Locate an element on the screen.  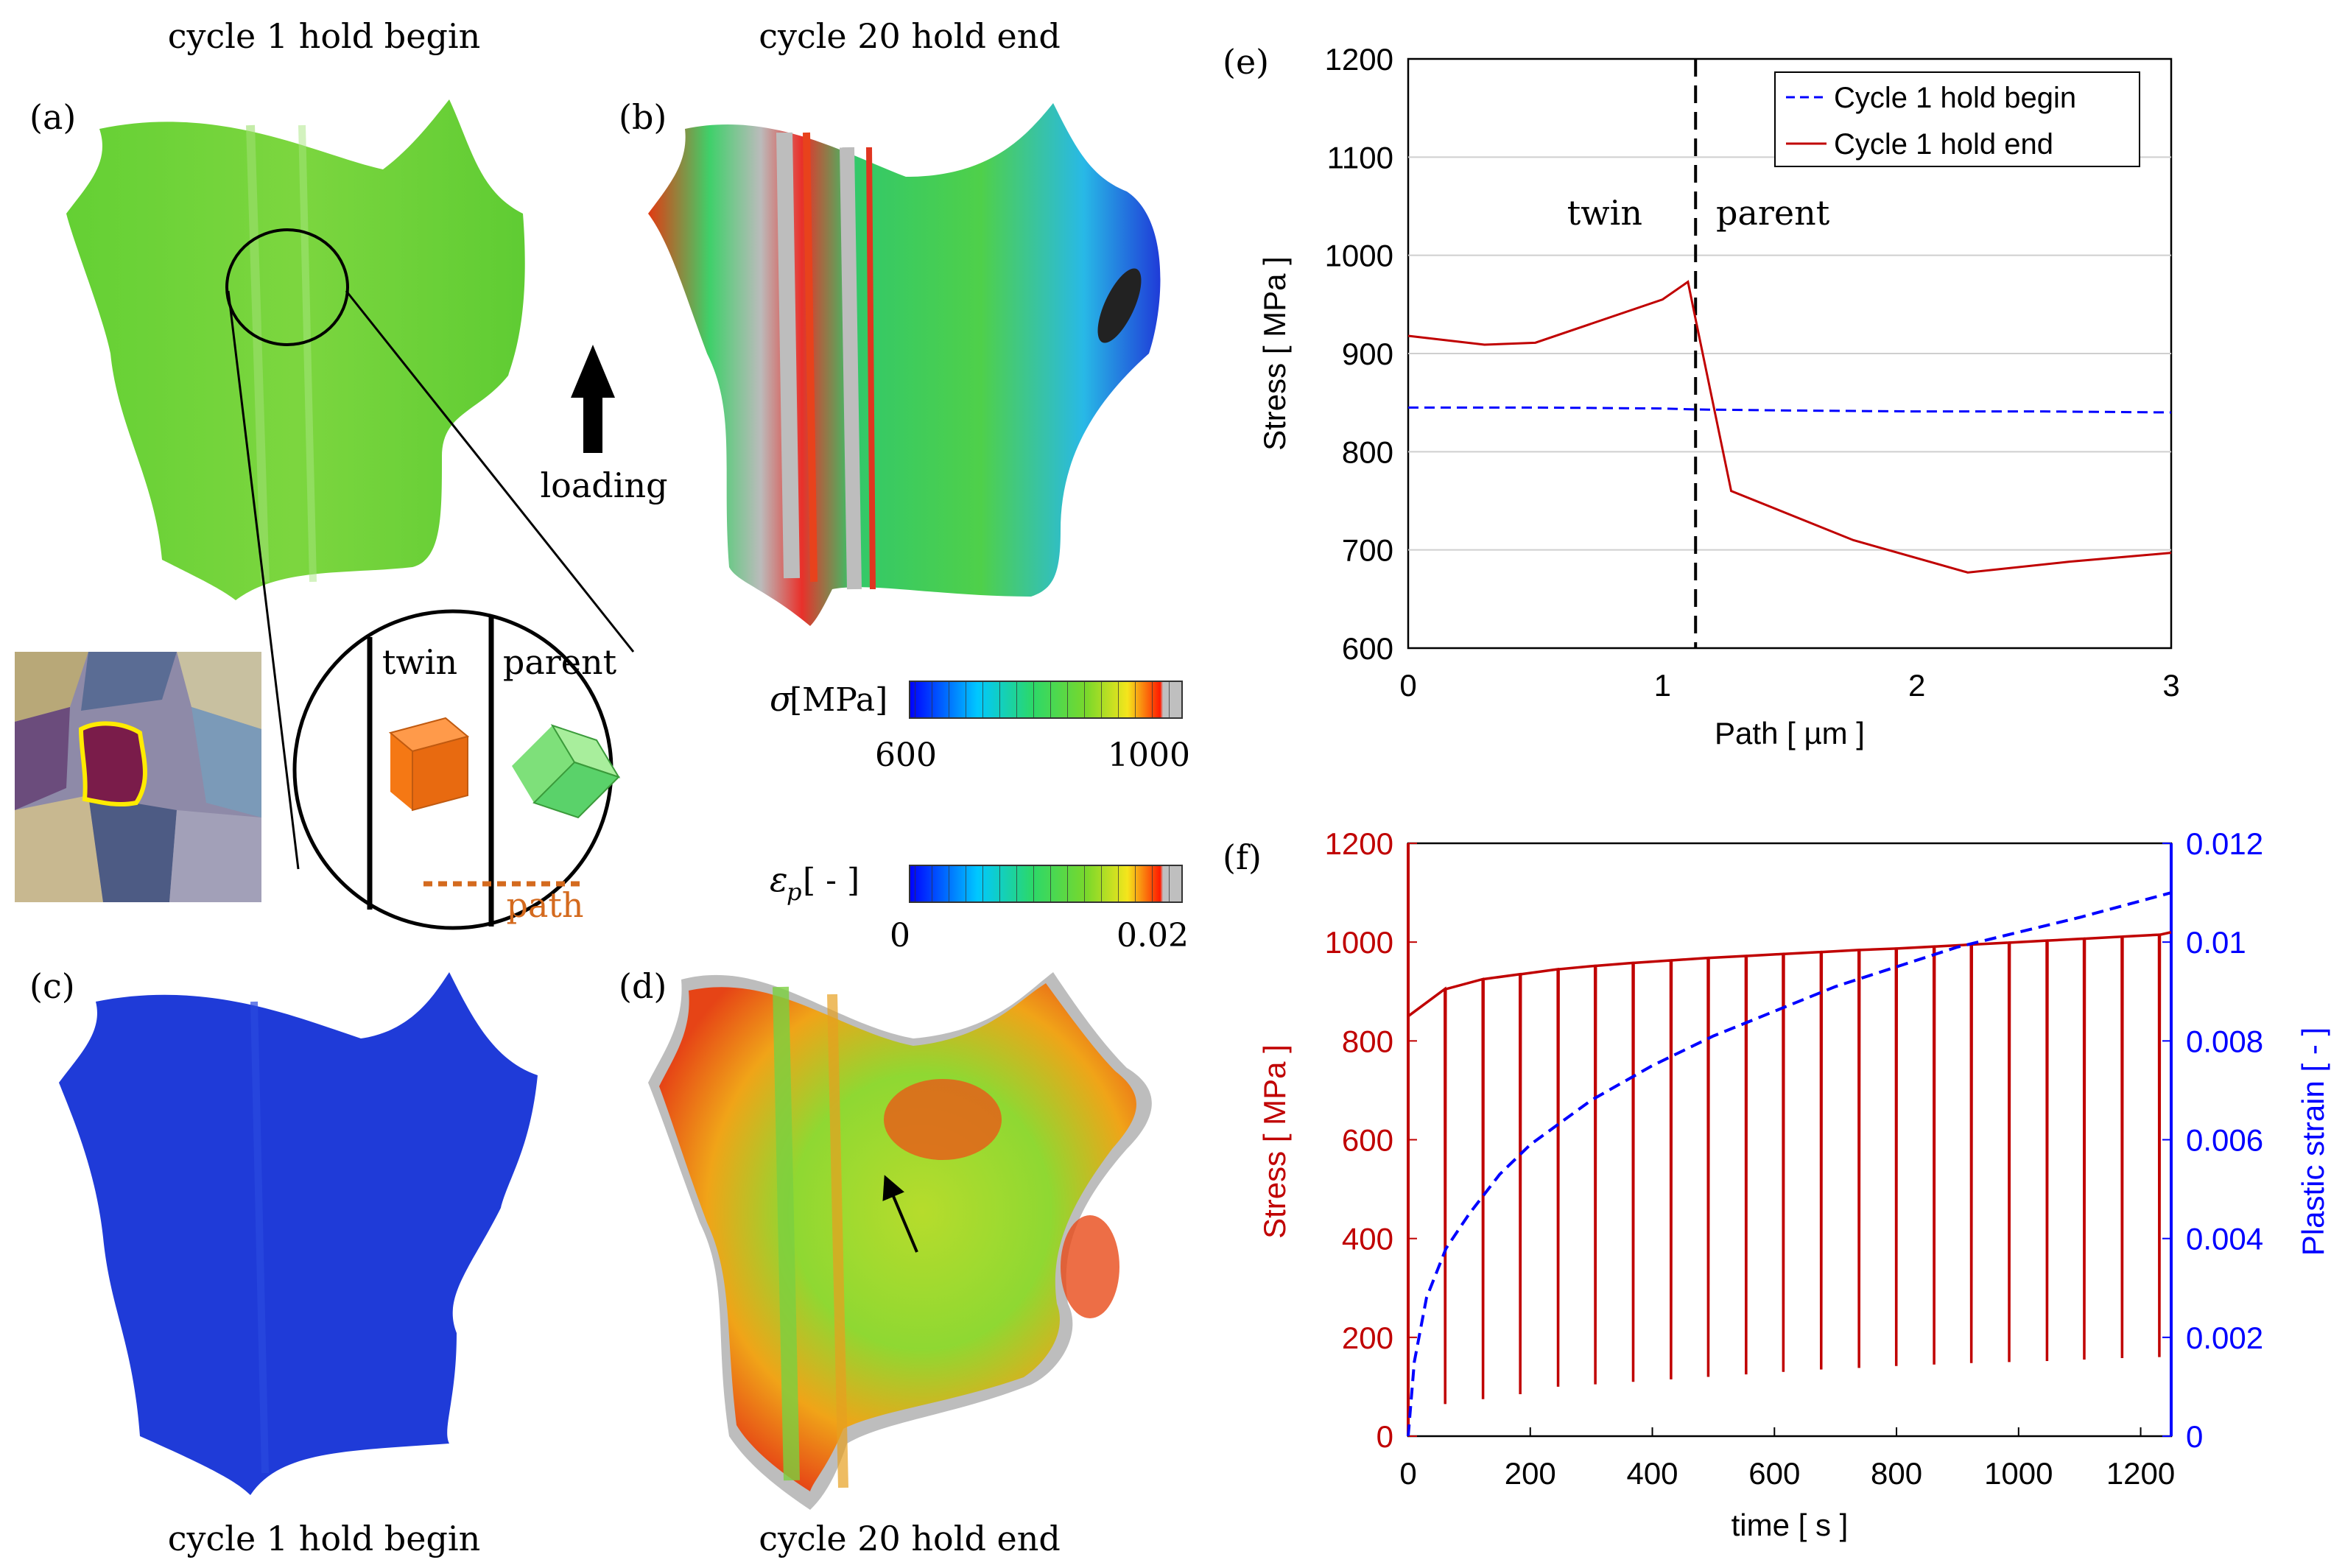
y2-tick-label: 0.006 is located at coordinates (2224, 1140).